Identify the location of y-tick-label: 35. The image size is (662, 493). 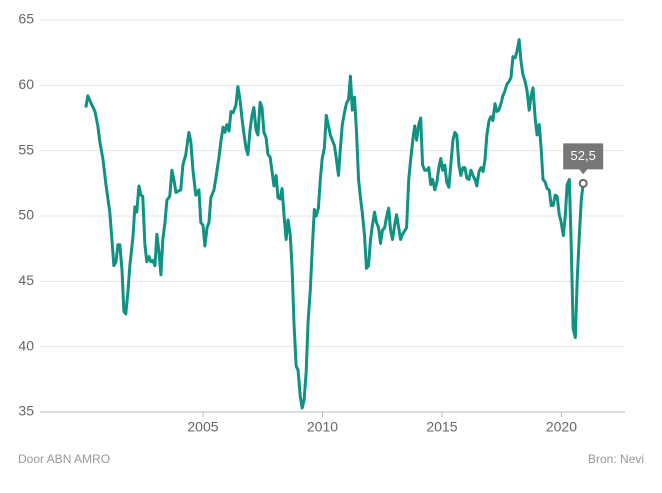
(26, 411).